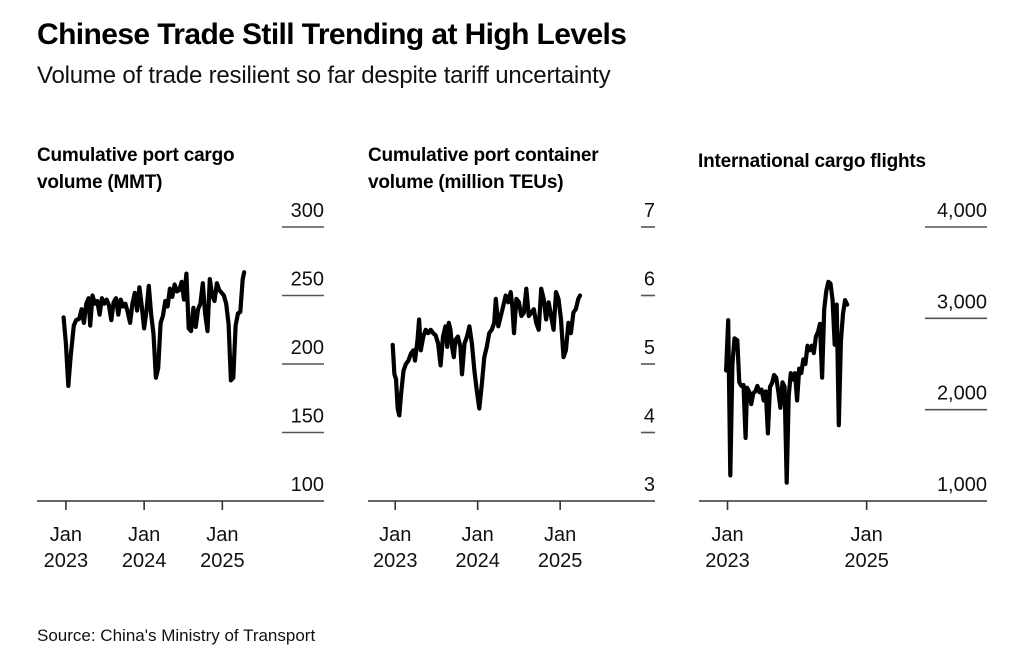  Describe the element at coordinates (136, 169) in the screenshot. I see `panel-title-cargo: Cumulative port cargo volume (MMT)` at that location.